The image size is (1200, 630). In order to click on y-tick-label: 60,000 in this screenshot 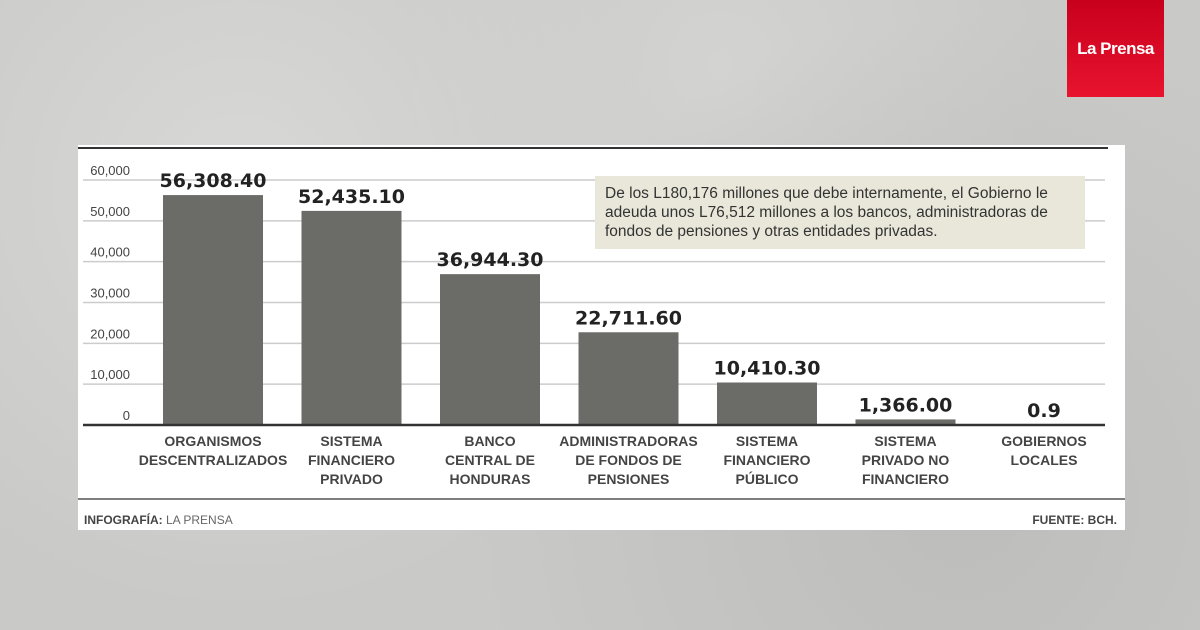, I will do `click(110, 170)`.